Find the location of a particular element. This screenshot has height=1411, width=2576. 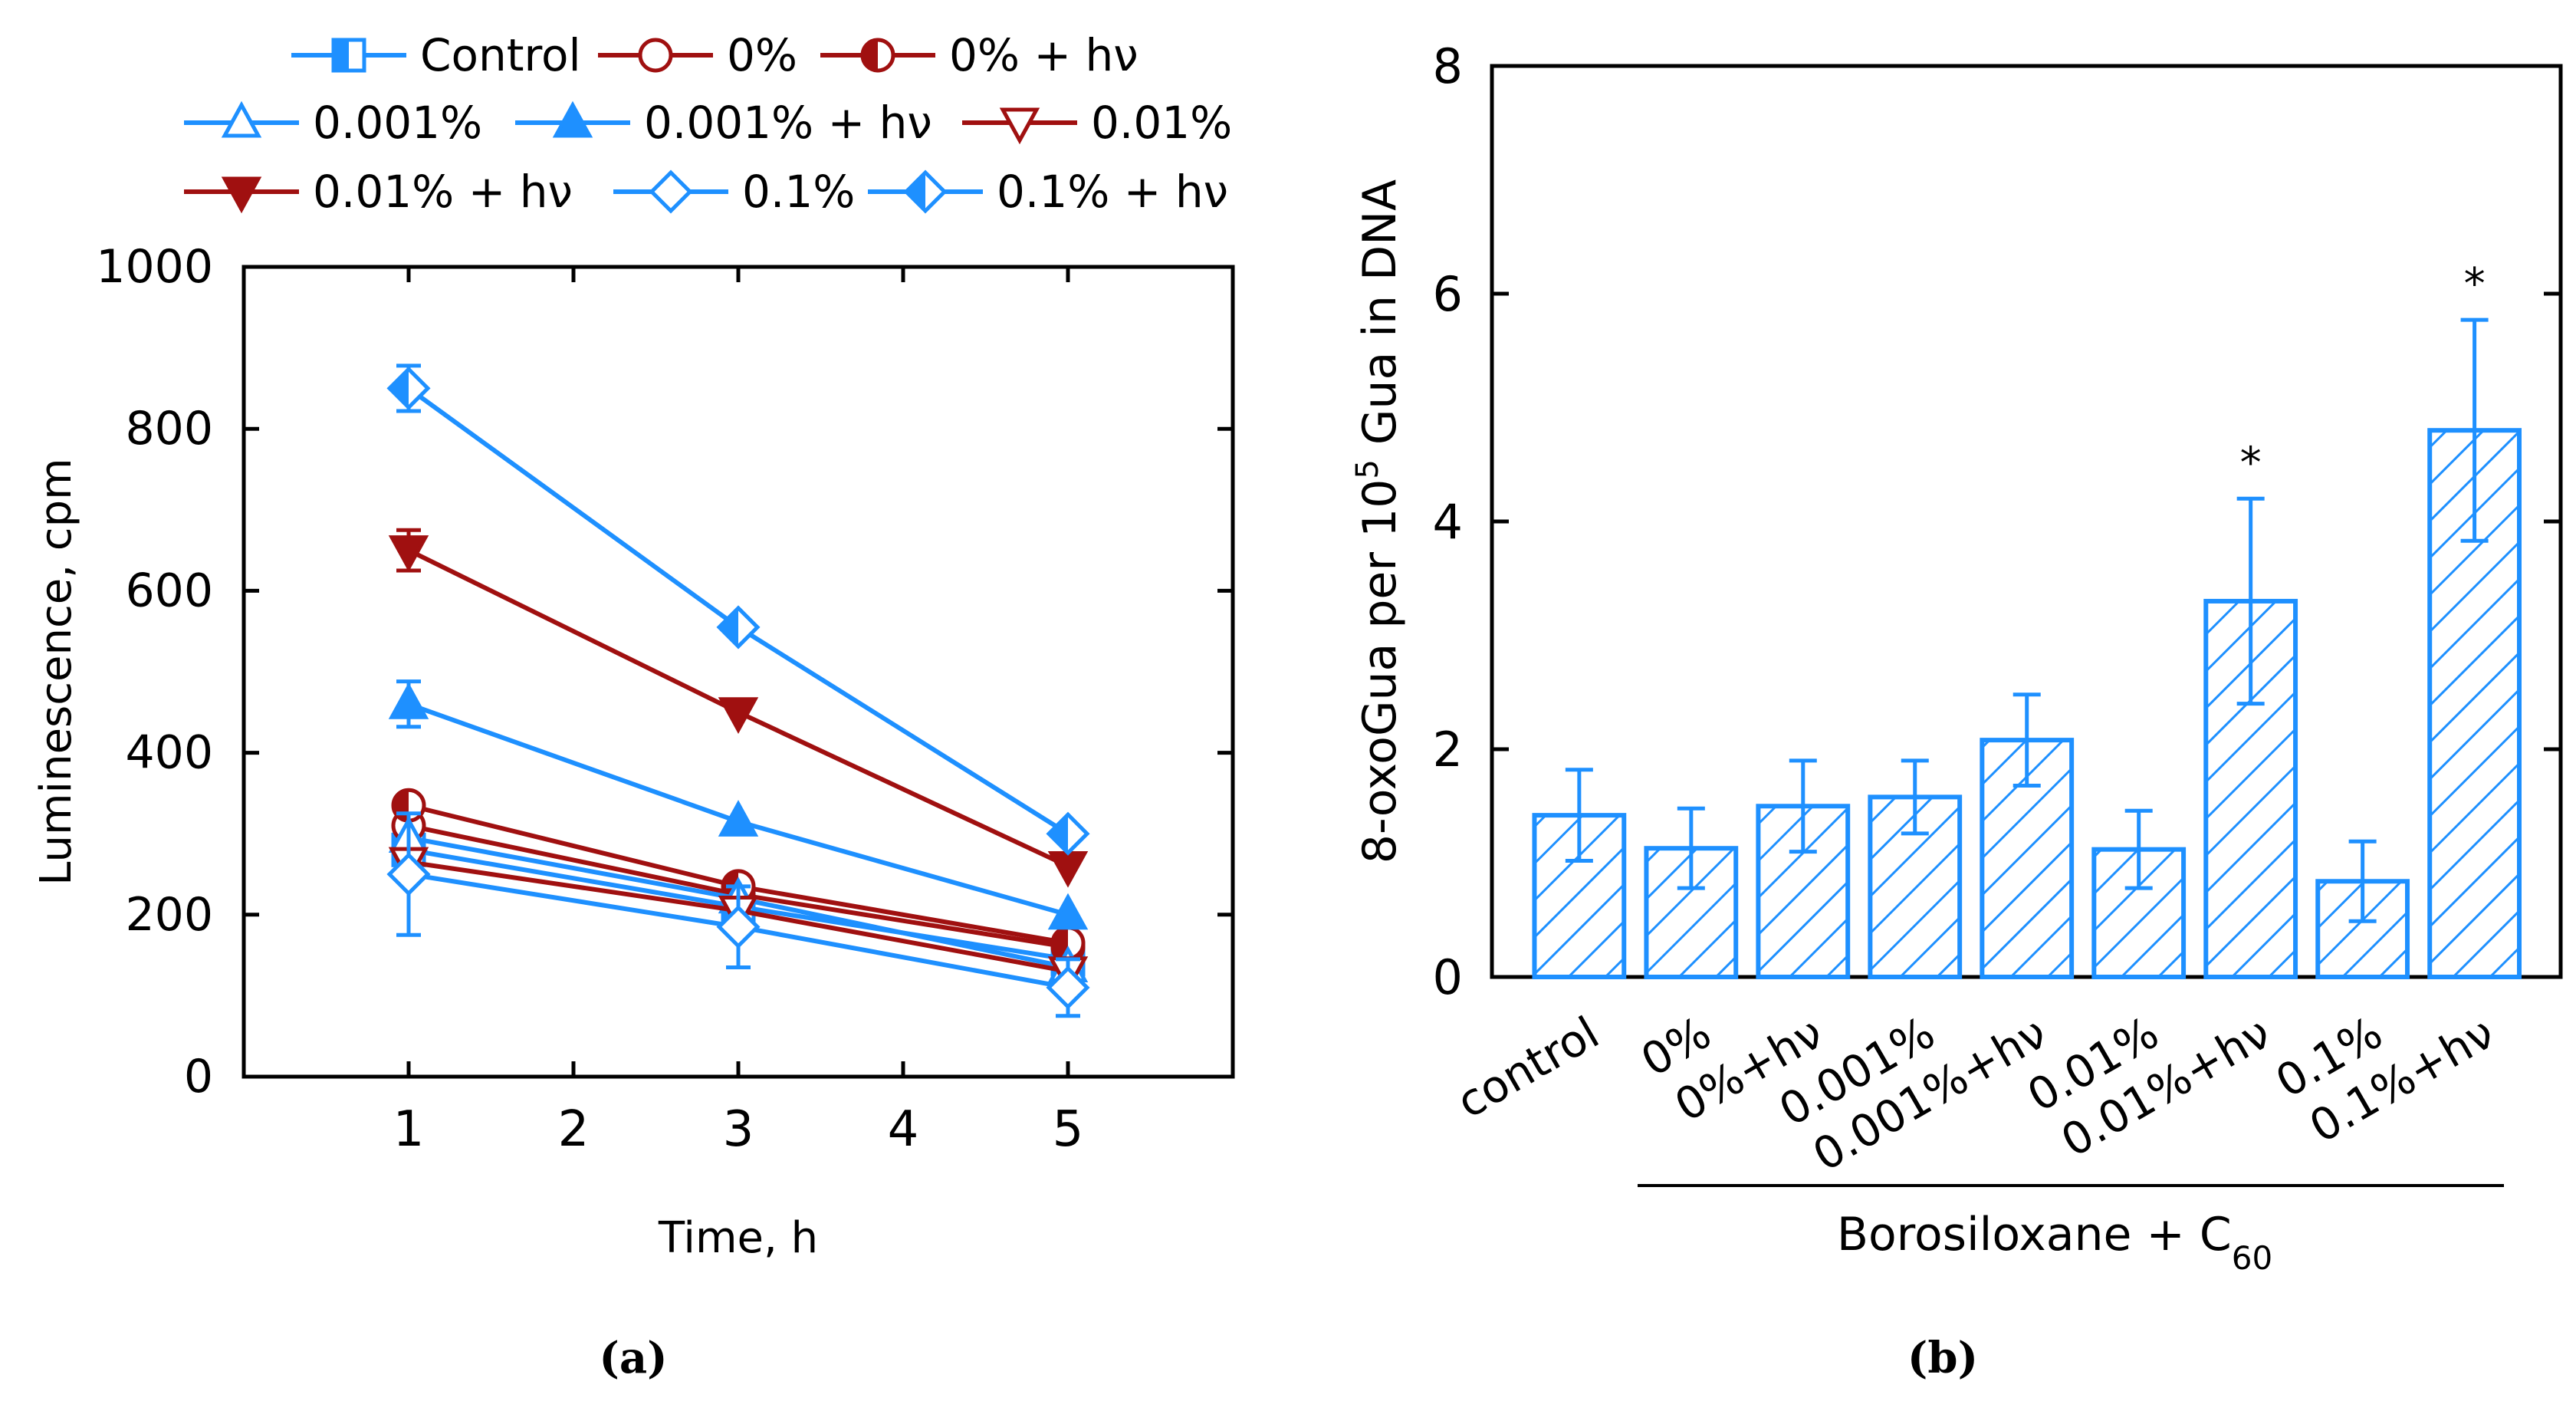

x-category-label: control is located at coordinates (1528, 1067).